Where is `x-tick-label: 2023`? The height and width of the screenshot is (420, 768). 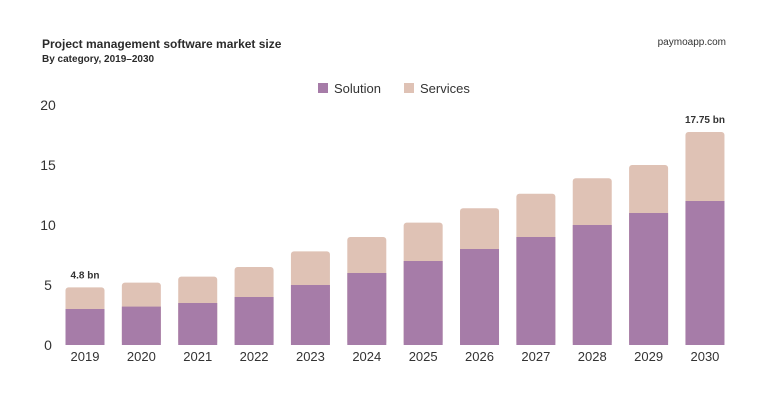 x-tick-label: 2023 is located at coordinates (310, 356).